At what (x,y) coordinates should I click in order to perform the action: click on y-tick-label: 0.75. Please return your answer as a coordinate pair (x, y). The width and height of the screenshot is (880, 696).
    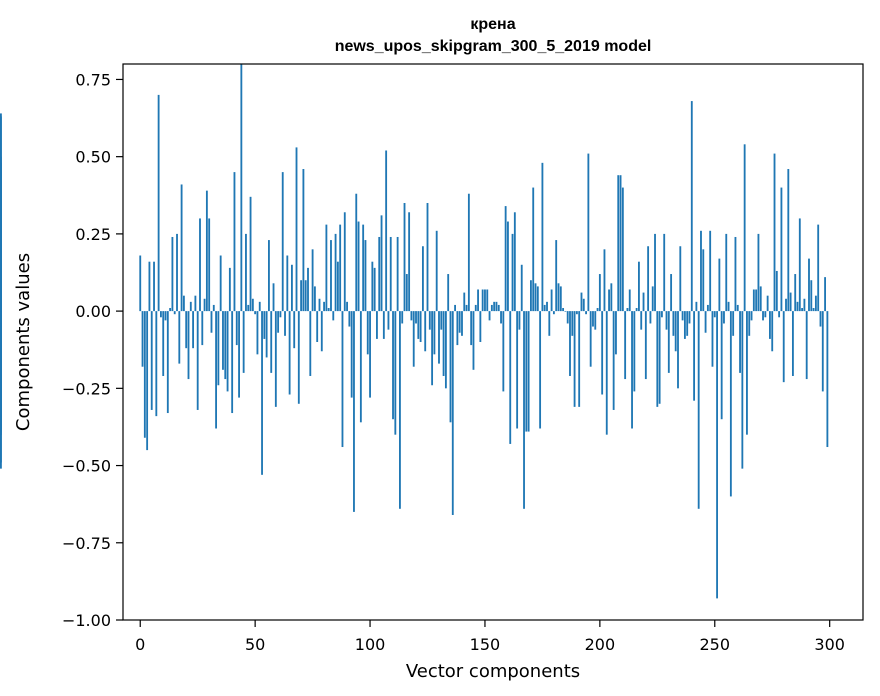
    Looking at the image, I should click on (93, 79).